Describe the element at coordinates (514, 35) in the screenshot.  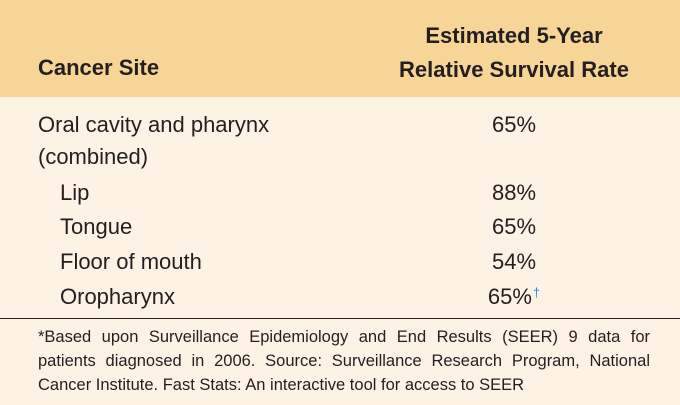
I see `header-survival-rate-line1: Estimated 5-Year` at that location.